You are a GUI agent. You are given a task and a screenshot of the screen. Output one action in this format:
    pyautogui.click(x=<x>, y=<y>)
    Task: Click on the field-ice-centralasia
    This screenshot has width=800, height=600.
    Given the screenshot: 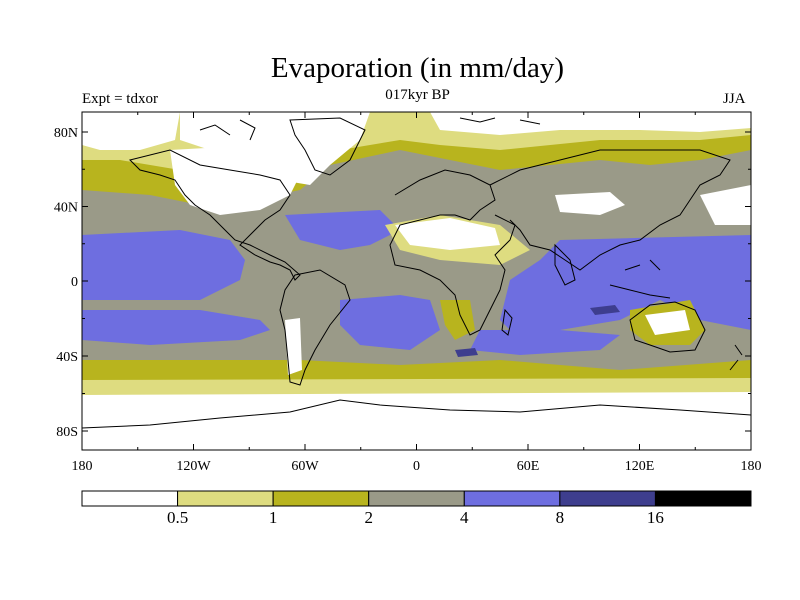 What is the action you would take?
    pyautogui.click(x=590, y=203)
    